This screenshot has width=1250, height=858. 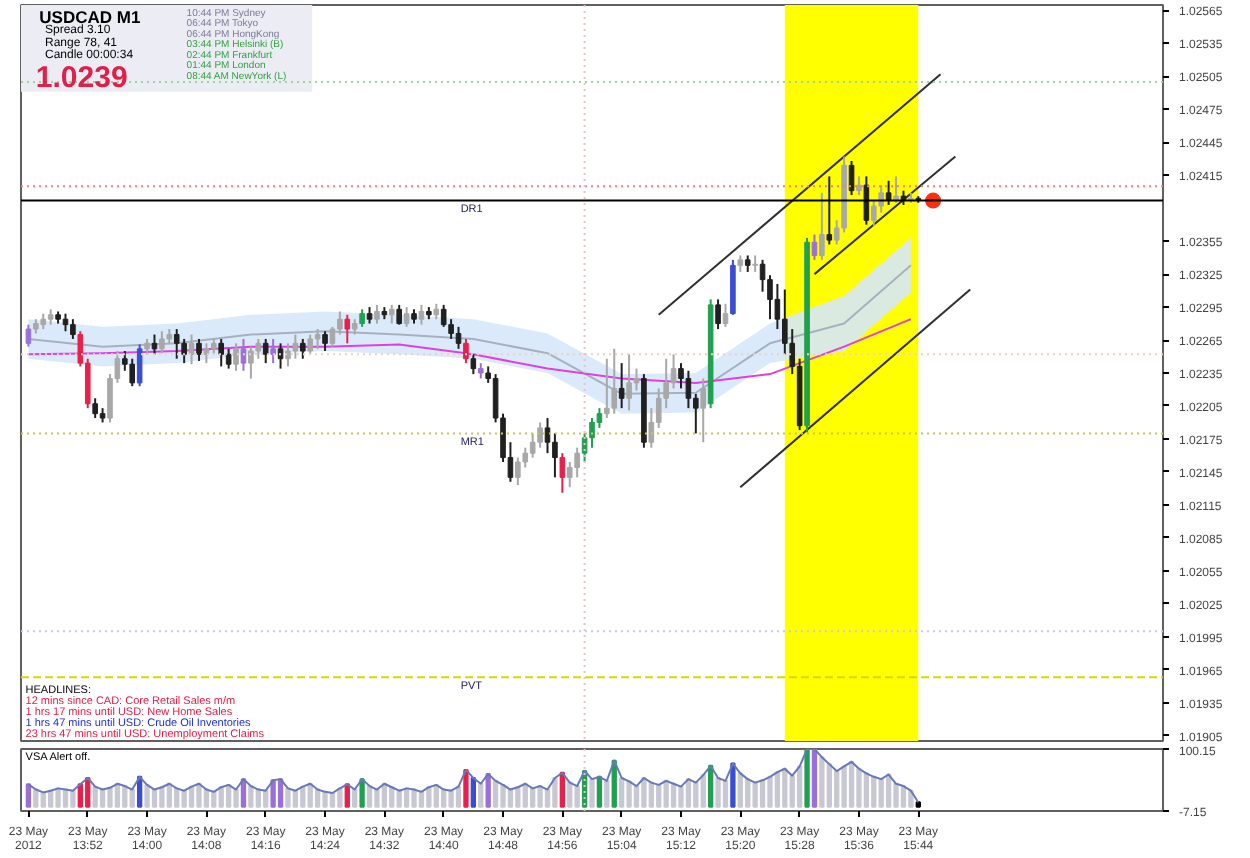 What do you see at coordinates (81, 78) in the screenshot?
I see `annotation: 1.0239` at bounding box center [81, 78].